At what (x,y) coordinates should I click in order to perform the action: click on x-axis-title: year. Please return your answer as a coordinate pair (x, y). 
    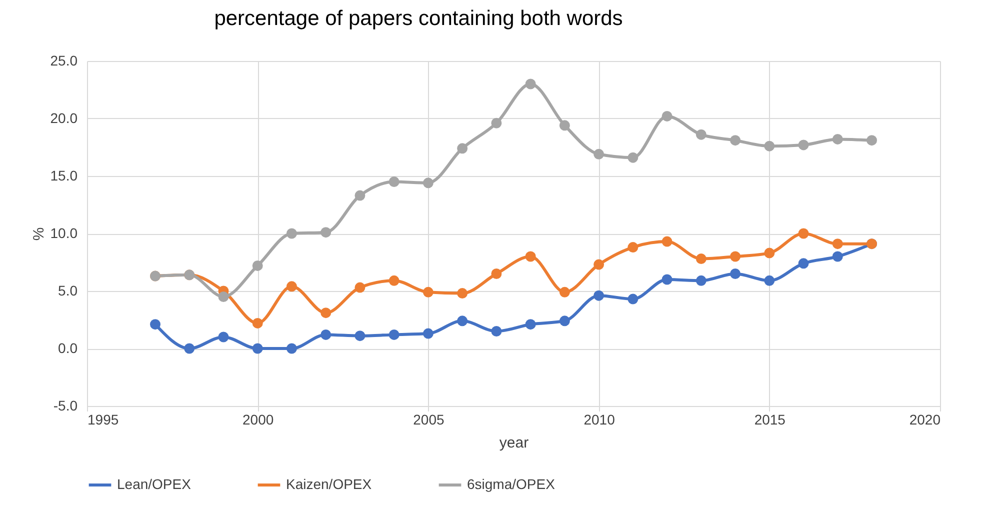
    Looking at the image, I should click on (514, 443).